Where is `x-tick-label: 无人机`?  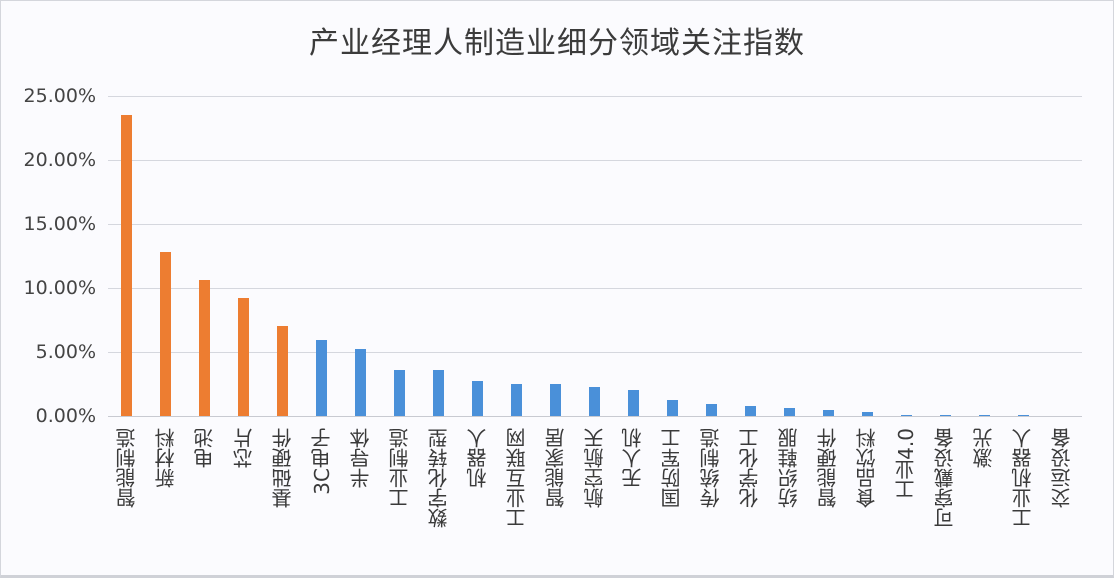 x-tick-label: 无人机 is located at coordinates (633, 458).